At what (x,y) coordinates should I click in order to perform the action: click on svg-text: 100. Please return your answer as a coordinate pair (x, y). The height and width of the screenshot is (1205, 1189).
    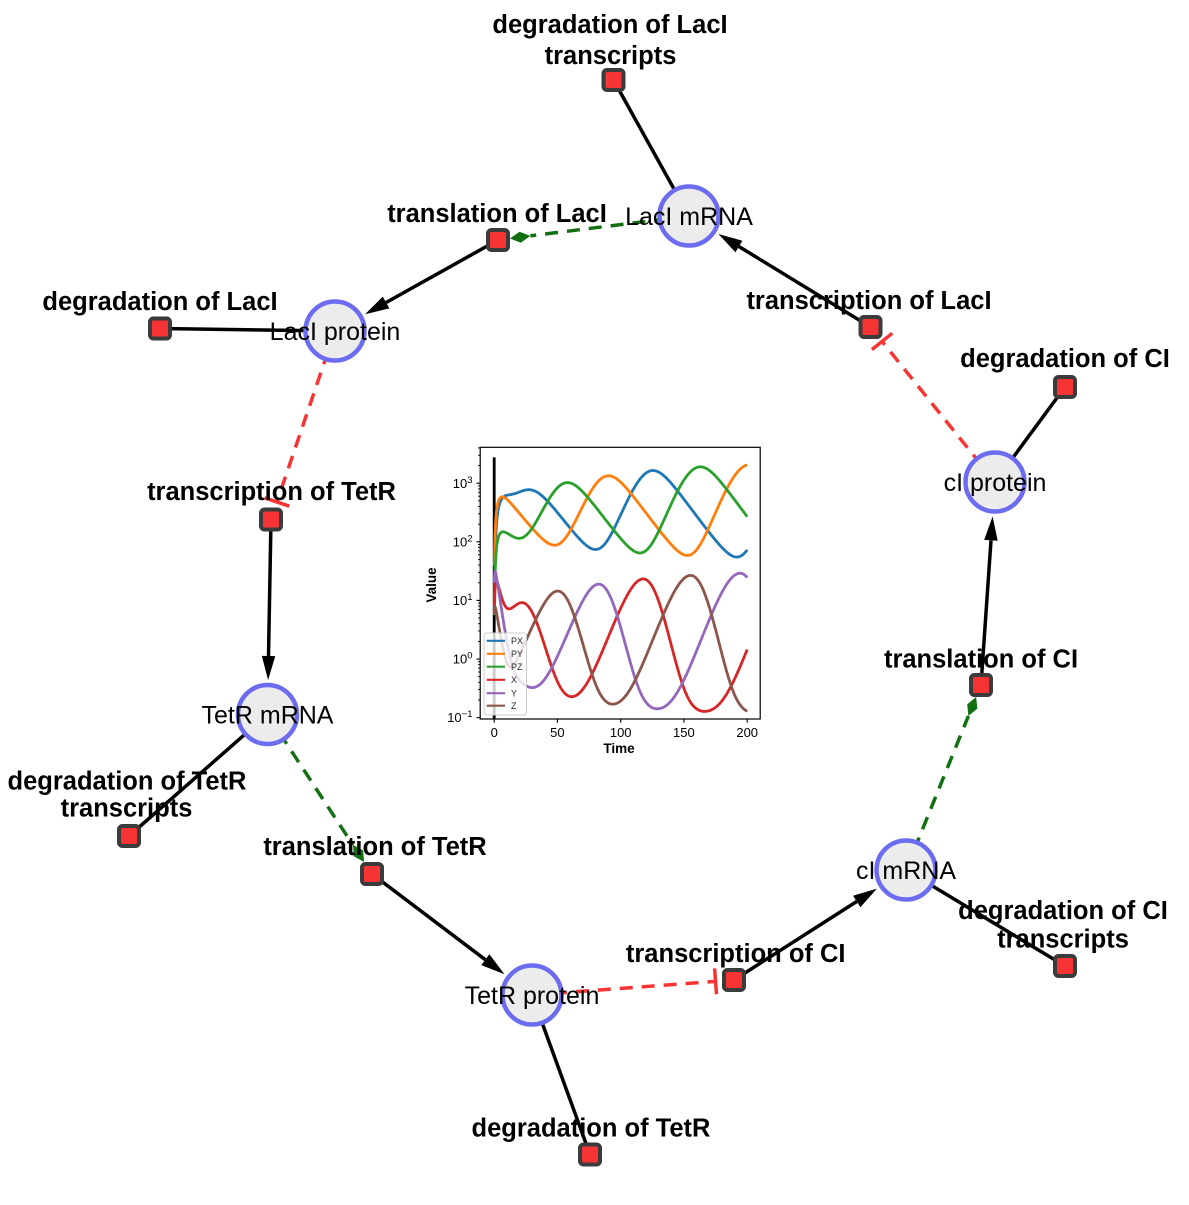
    Looking at the image, I should click on (621, 732).